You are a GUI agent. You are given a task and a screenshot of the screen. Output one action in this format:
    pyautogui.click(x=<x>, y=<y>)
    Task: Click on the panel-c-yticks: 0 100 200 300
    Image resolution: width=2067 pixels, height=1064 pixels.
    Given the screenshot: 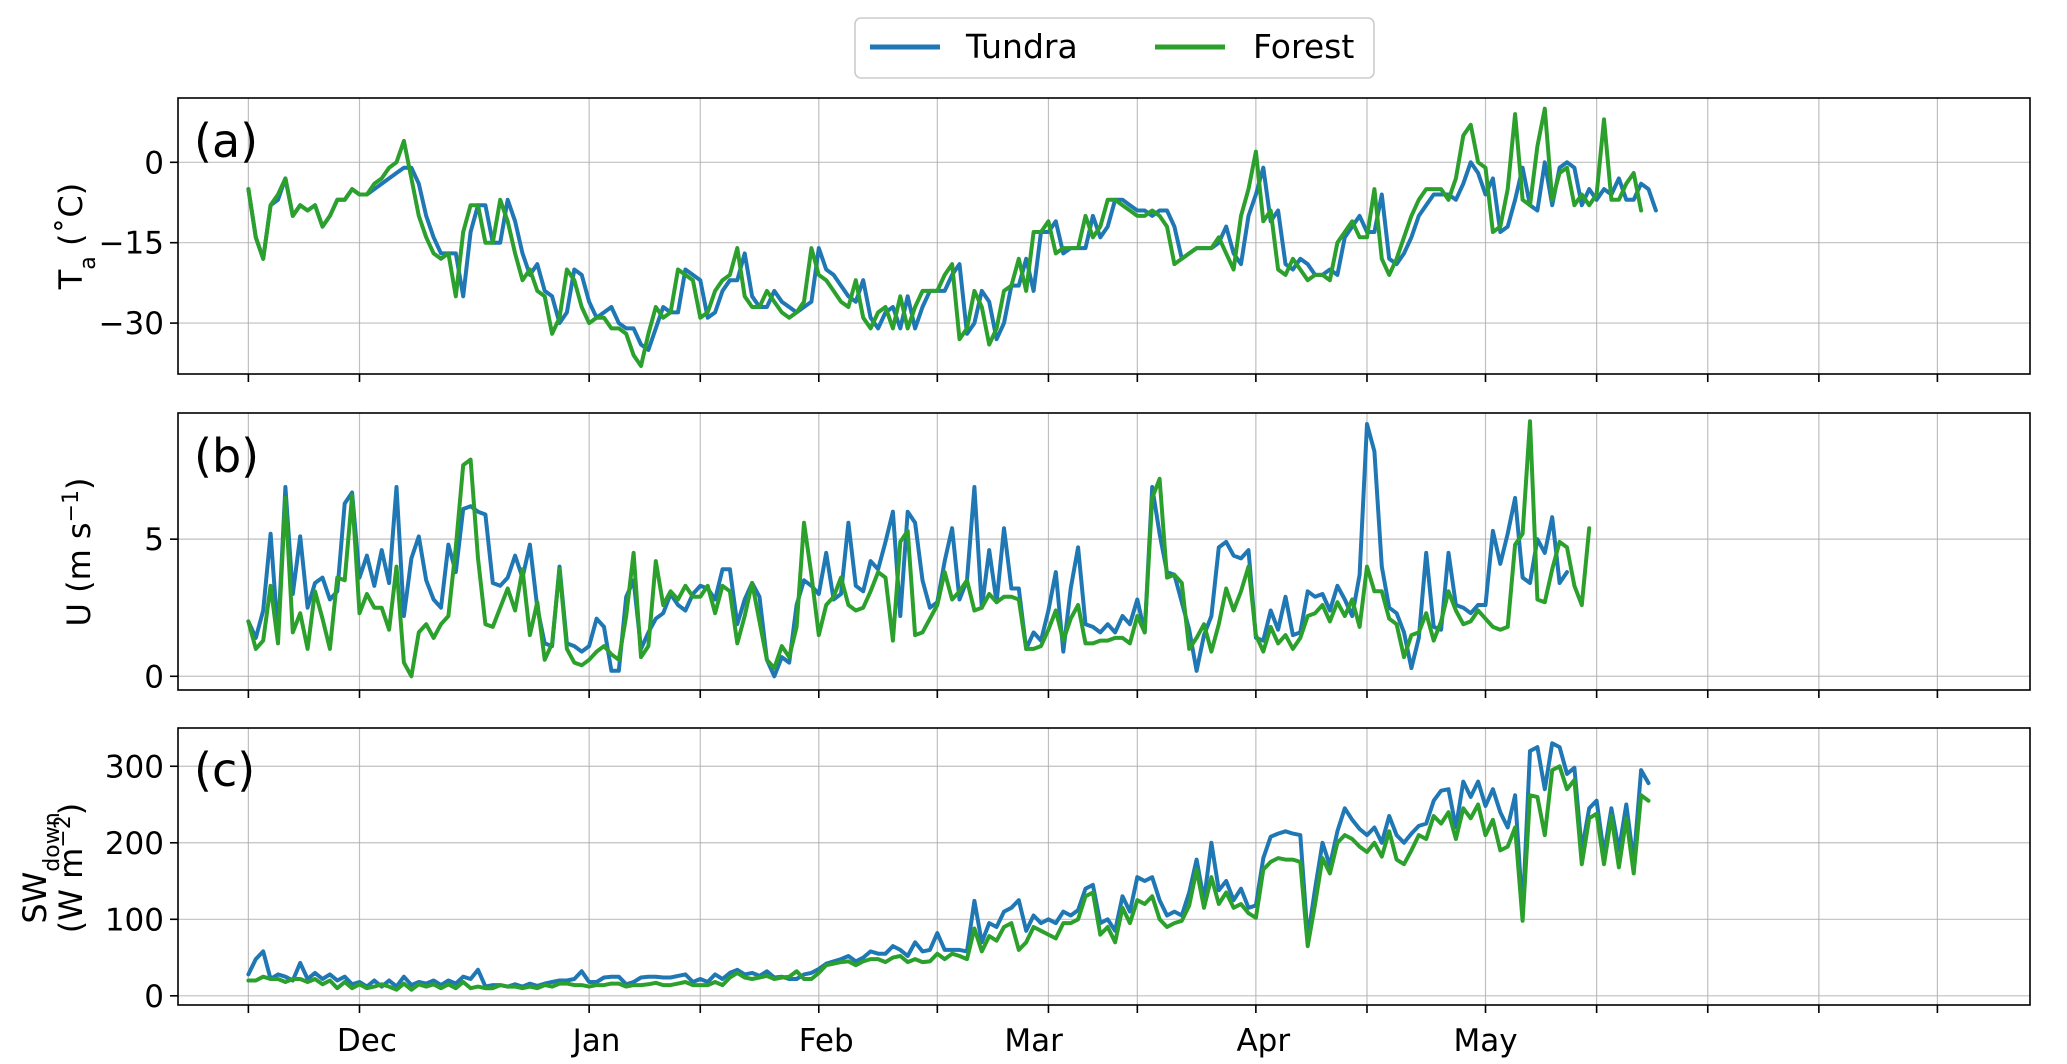 What is the action you would take?
    pyautogui.click(x=141, y=882)
    